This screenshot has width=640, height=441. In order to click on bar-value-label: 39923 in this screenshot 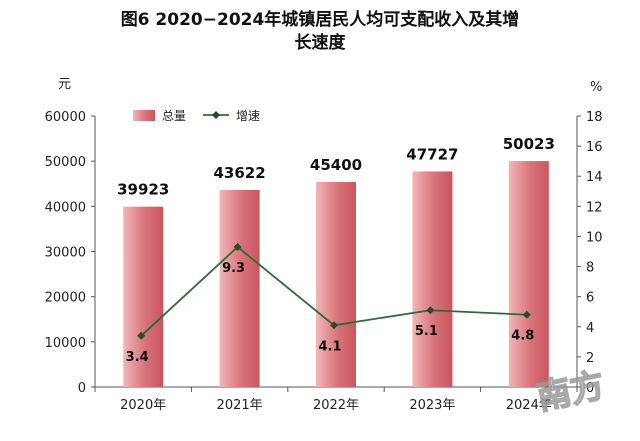, I will do `click(143, 190)`.